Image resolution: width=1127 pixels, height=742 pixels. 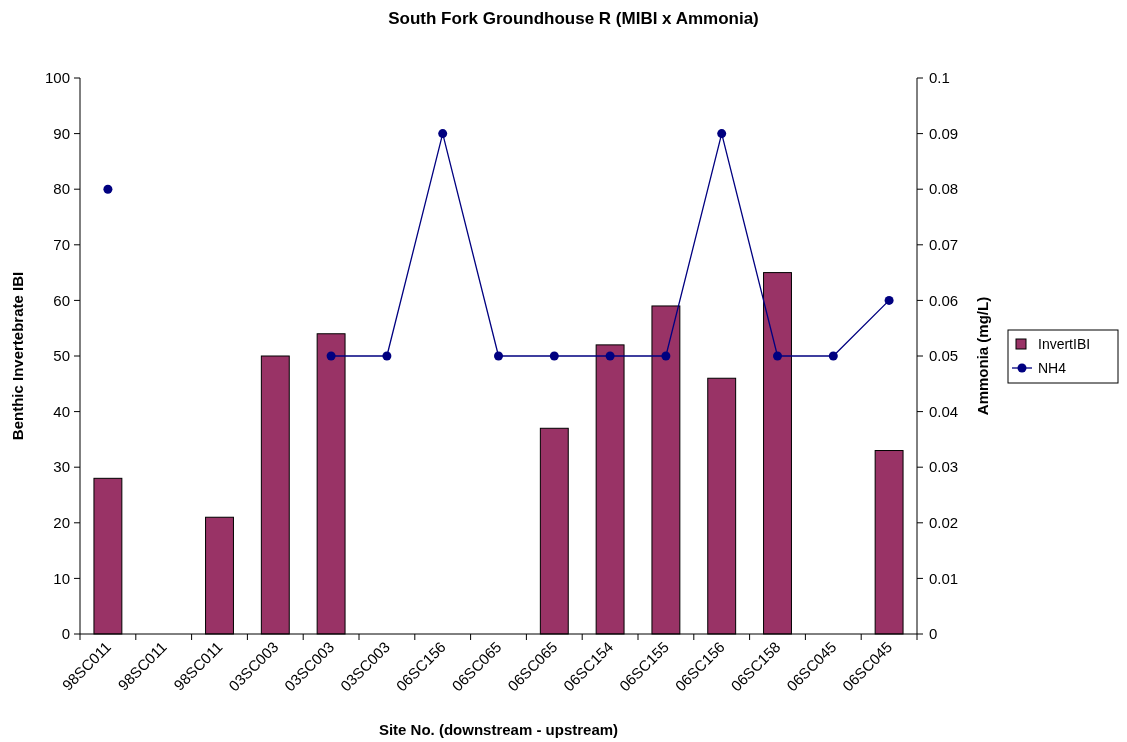 What do you see at coordinates (944, 300) in the screenshot?
I see `y2-tick-label: 0.06` at bounding box center [944, 300].